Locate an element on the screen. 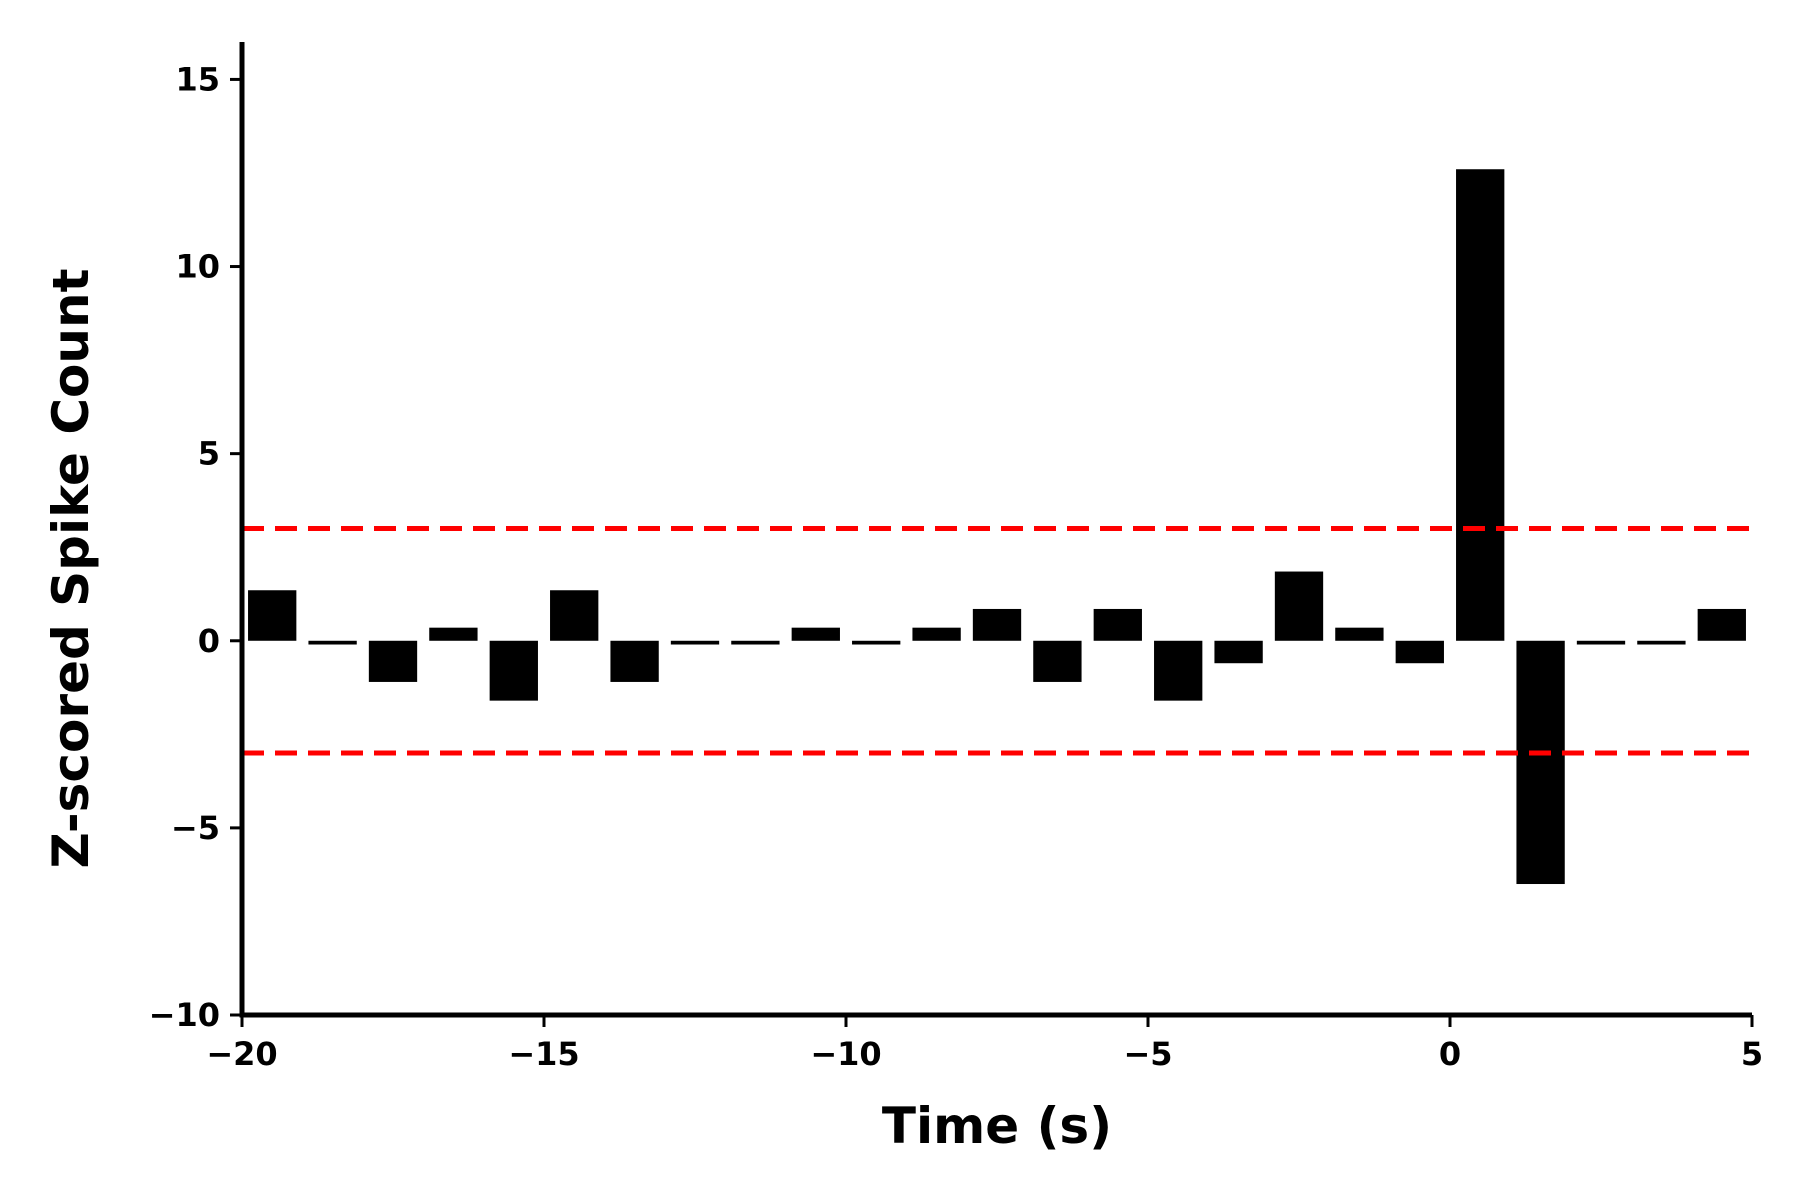 This screenshot has width=1800, height=1200. x-tick-label: −15 is located at coordinates (543, 1054).